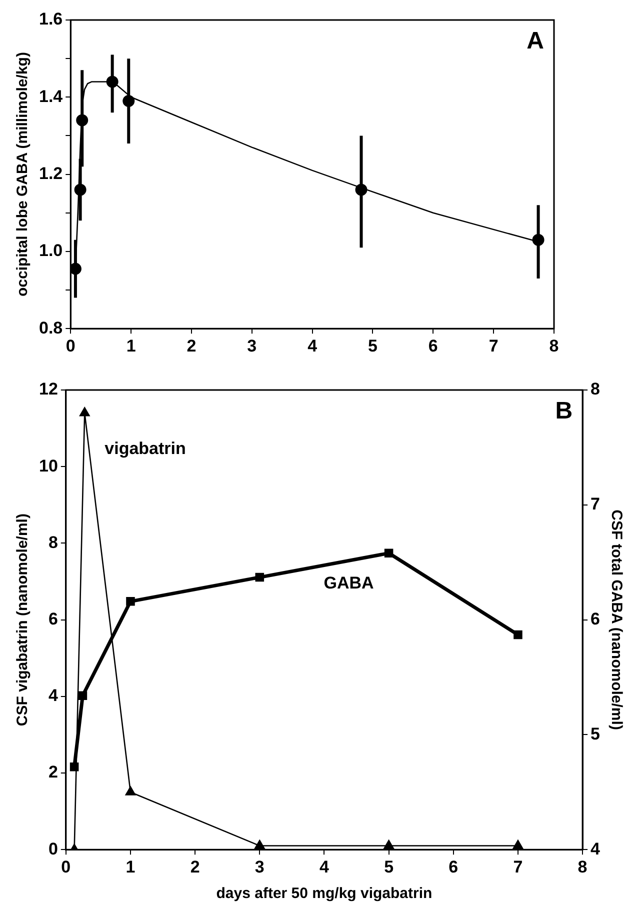 Image resolution: width=639 pixels, height=917 pixels. I want to click on y-tick-label: 10, so click(48, 466).